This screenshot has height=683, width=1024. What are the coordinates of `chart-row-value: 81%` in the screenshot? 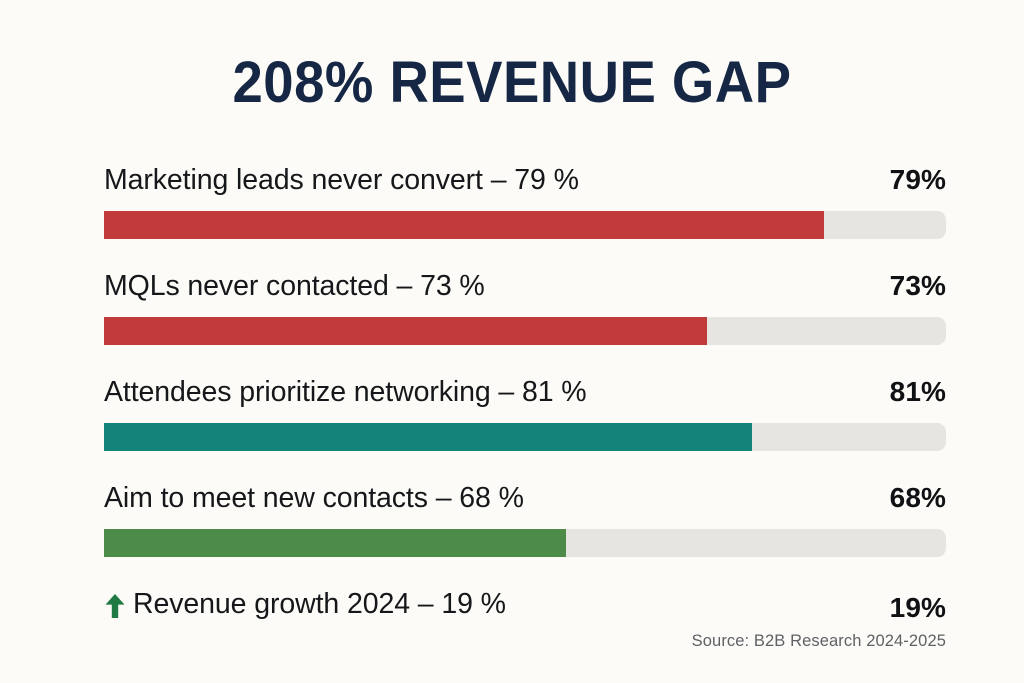 It's located at (917, 391).